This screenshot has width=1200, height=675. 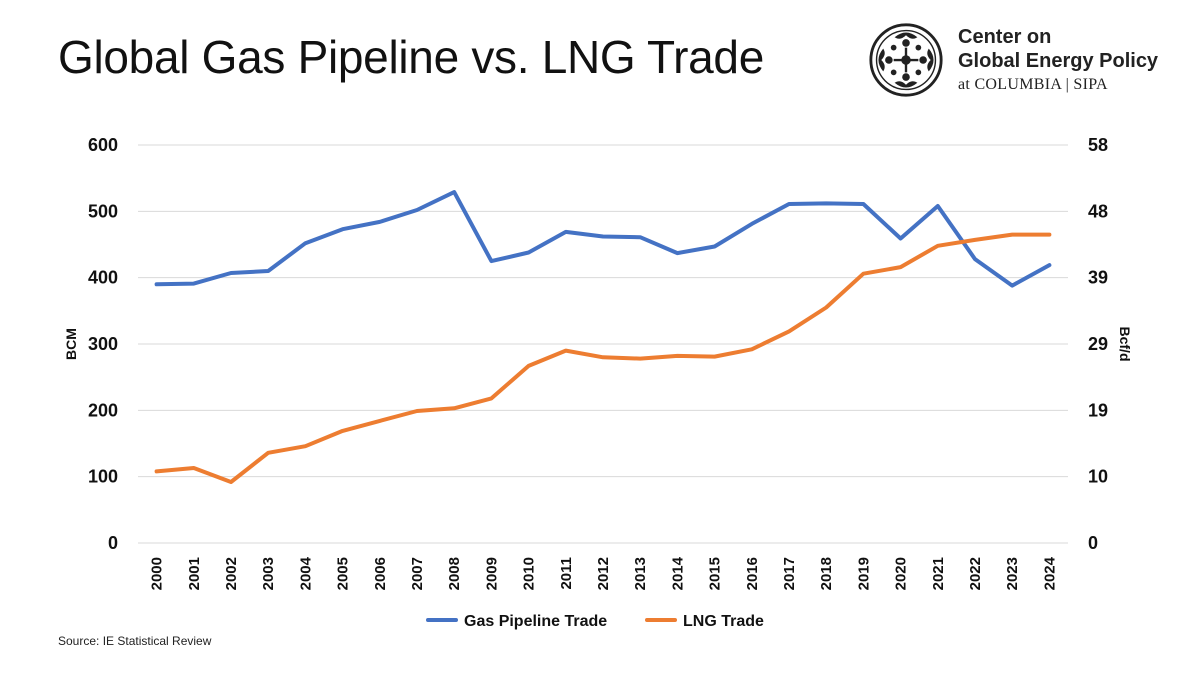 What do you see at coordinates (863, 573) in the screenshot?
I see `x-tick-label: 2019` at bounding box center [863, 573].